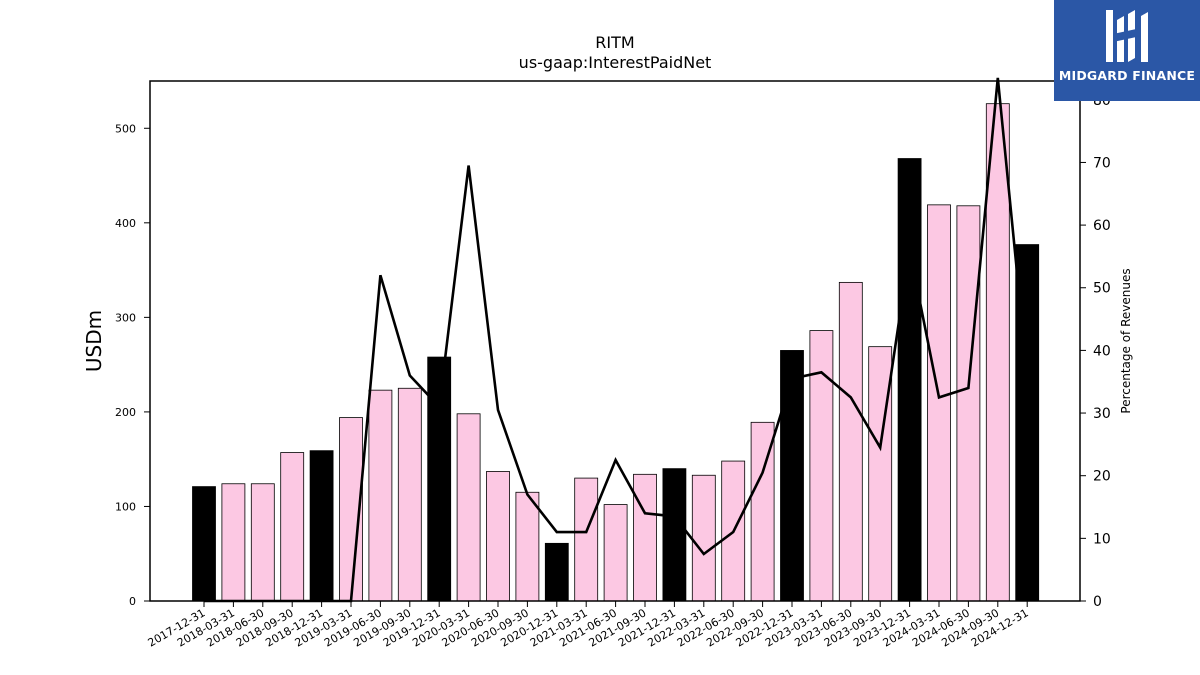  Describe the element at coordinates (1127, 75) in the screenshot. I see `logo-text: MIDGARD FINANCE` at that location.